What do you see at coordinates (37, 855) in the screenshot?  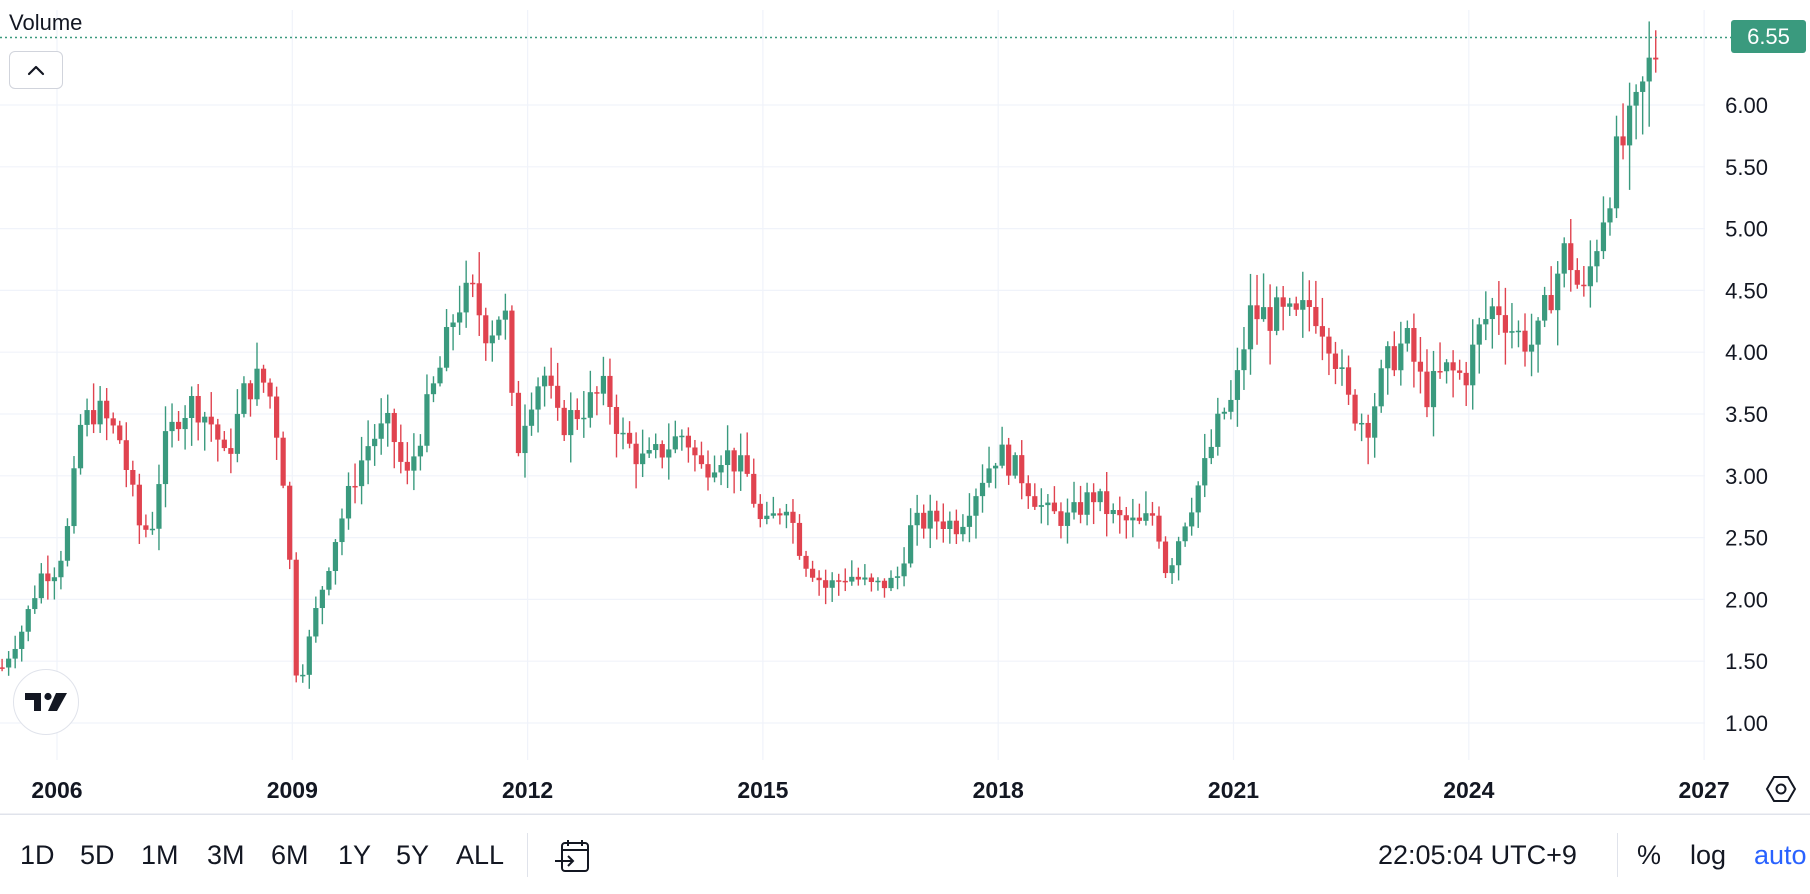 I see `range-1d-button: 1D` at bounding box center [37, 855].